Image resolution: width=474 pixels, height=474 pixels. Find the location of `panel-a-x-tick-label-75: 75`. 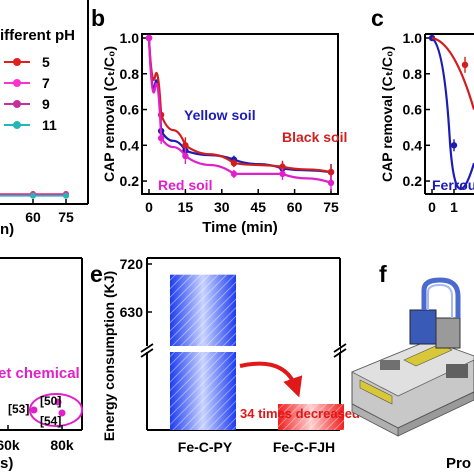

panel-a-x-tick-label-75: 75 is located at coordinates (66, 217).